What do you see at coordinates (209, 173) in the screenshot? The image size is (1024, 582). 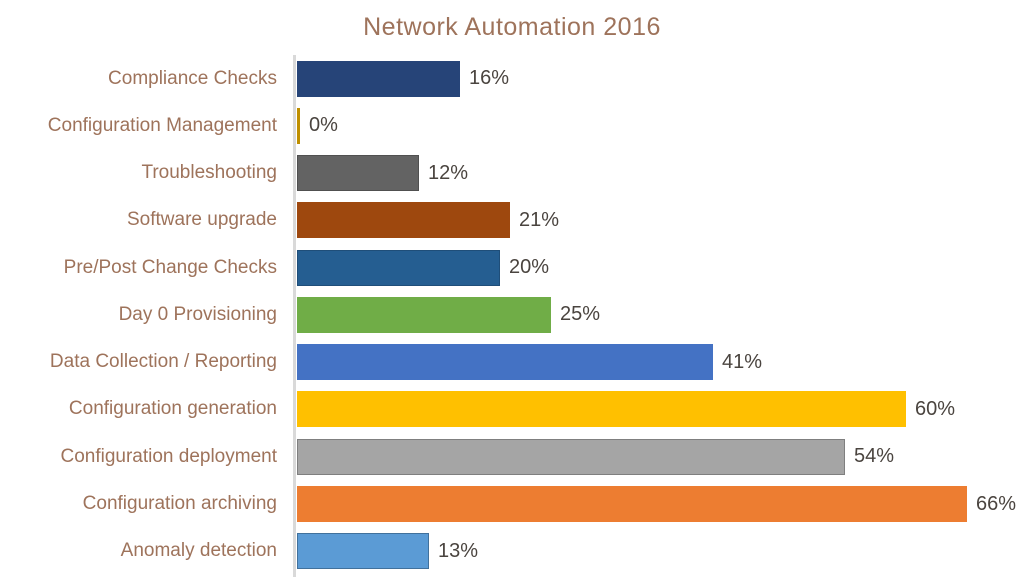 I see `category-label: Troubleshooting` at bounding box center [209, 173].